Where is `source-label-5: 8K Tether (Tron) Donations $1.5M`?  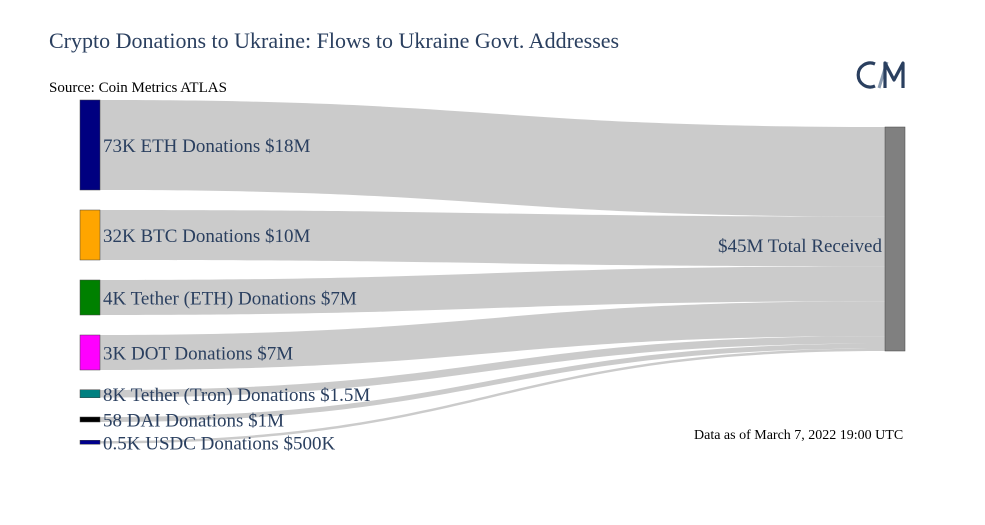
source-label-5: 8K Tether (Tron) Donations $1.5M is located at coordinates (236, 395).